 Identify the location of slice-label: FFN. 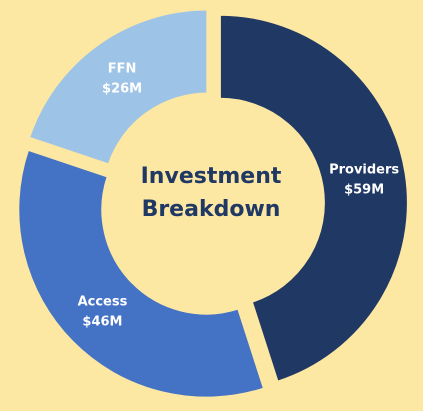
(122, 68).